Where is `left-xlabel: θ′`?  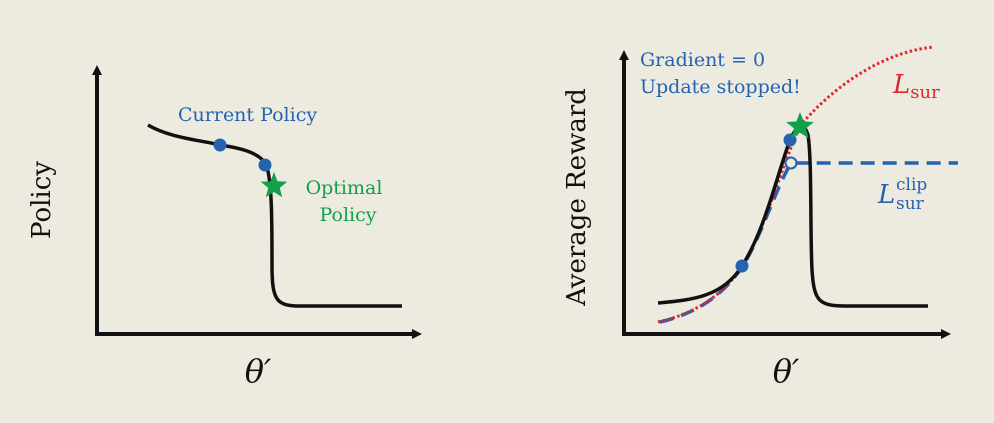 left-xlabel: θ′ is located at coordinates (258, 371).